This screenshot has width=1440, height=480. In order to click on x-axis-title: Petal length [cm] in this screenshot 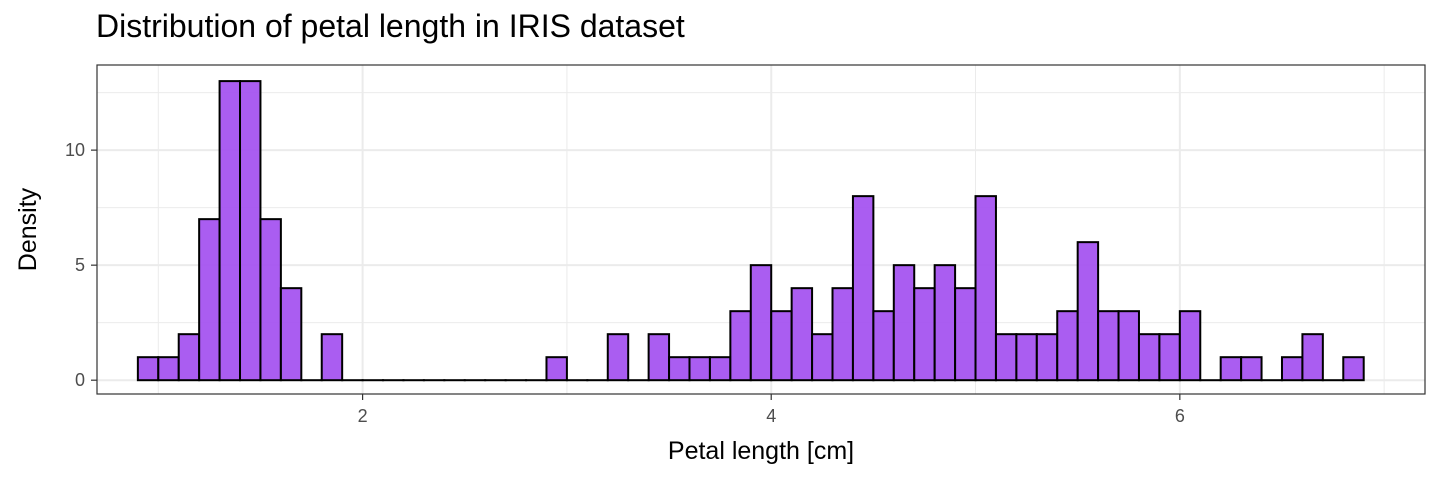, I will do `click(761, 451)`.